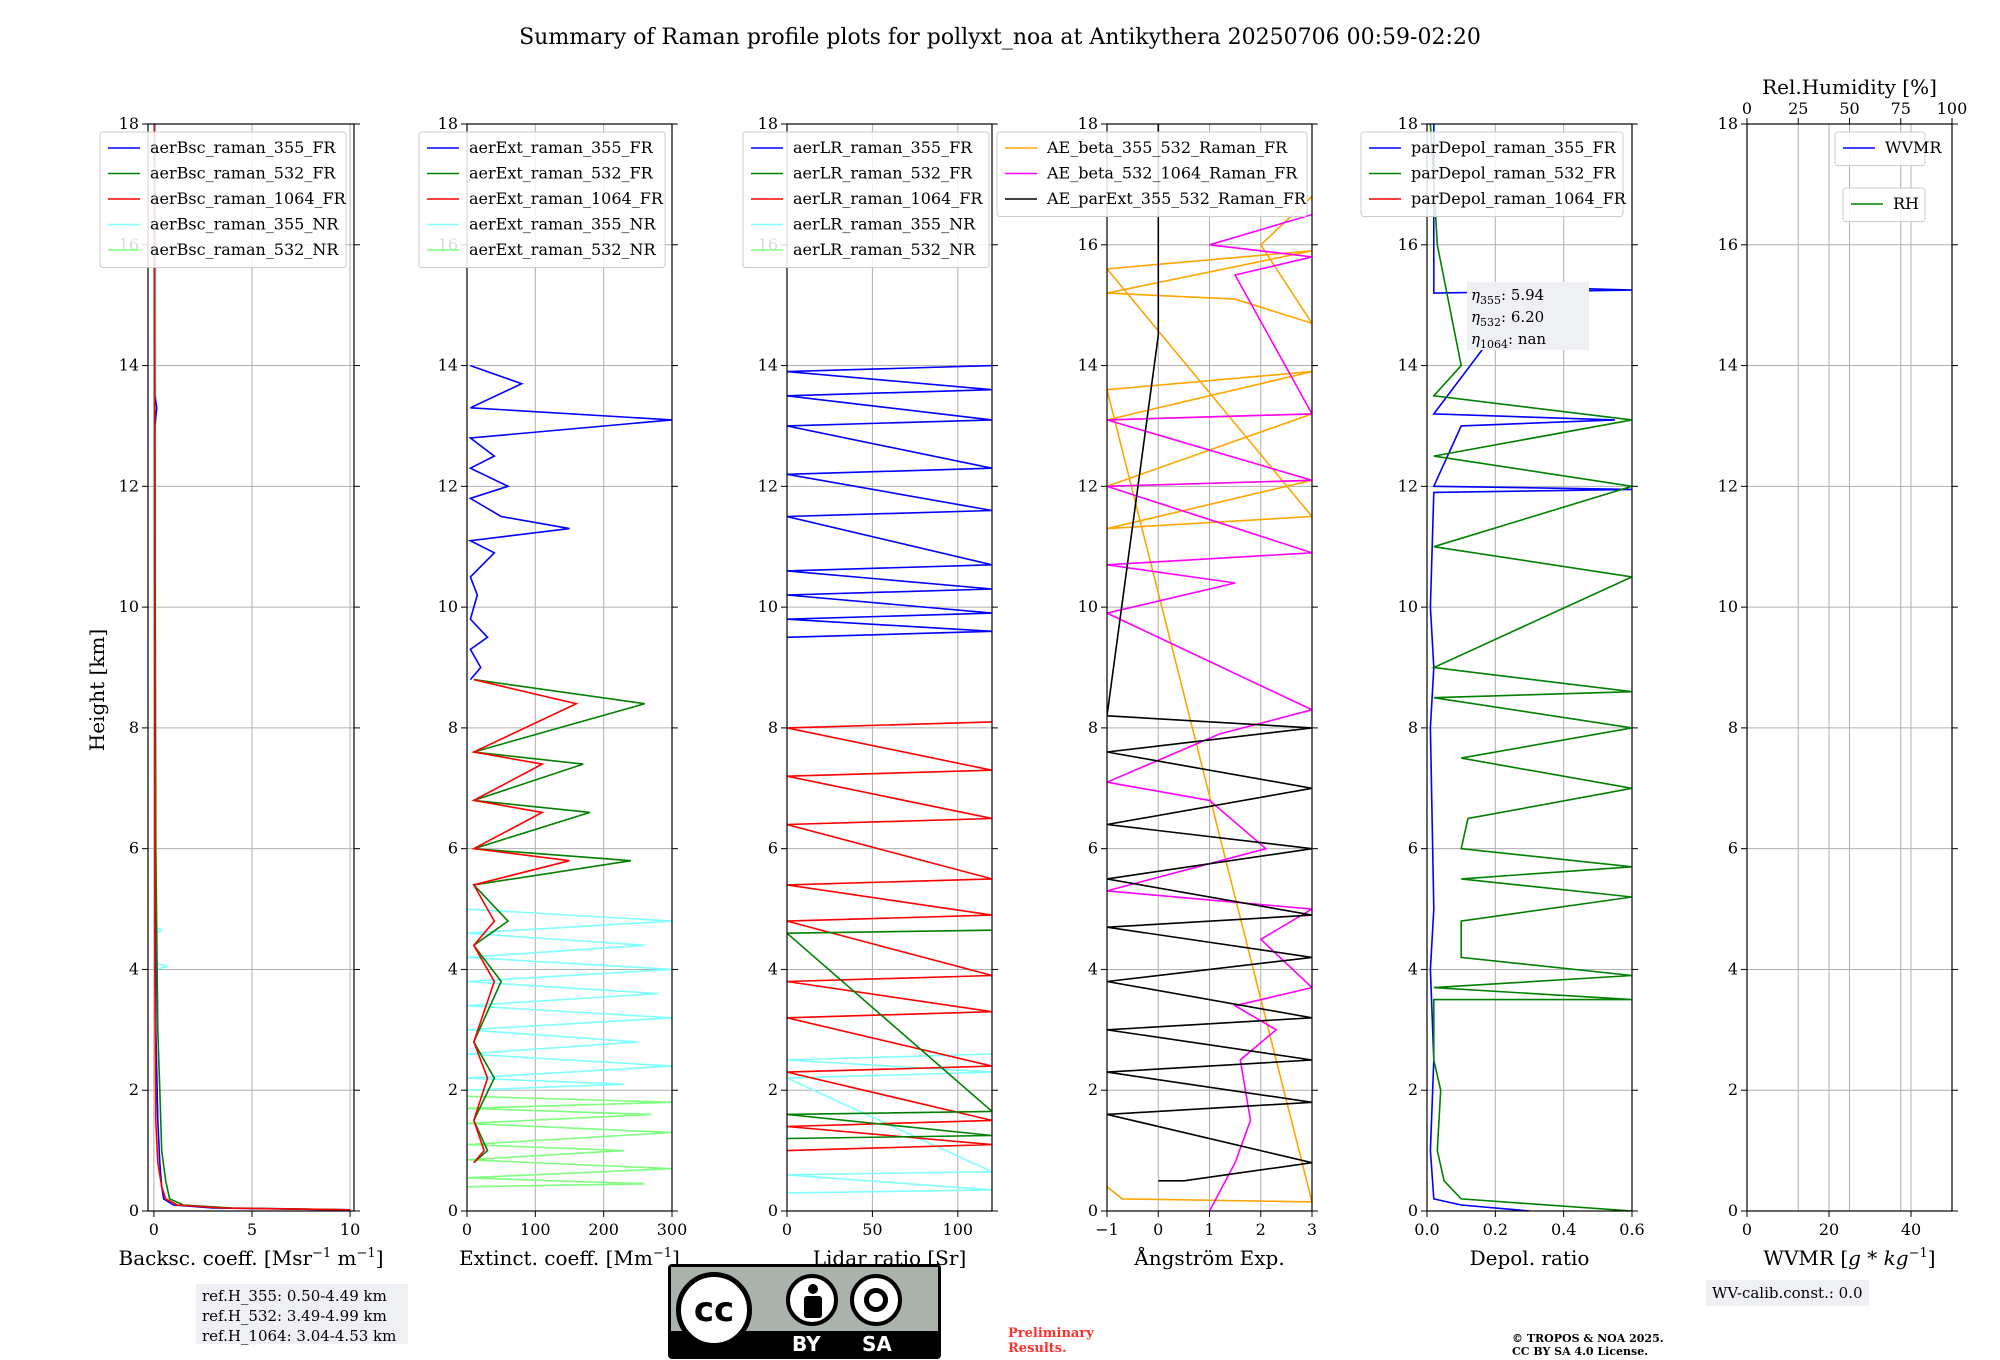  What do you see at coordinates (563, 224) in the screenshot?
I see `legend-label: aerExt_raman_355_NR` at bounding box center [563, 224].